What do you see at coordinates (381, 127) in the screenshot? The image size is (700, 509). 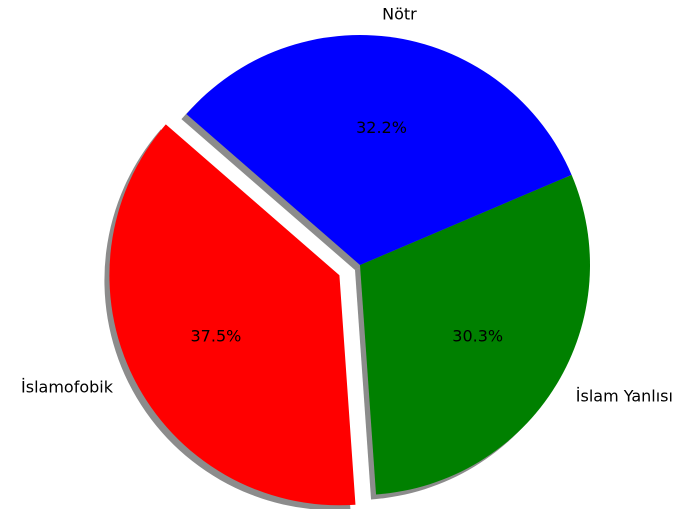 I see `percent-label: 32.2%` at bounding box center [381, 127].